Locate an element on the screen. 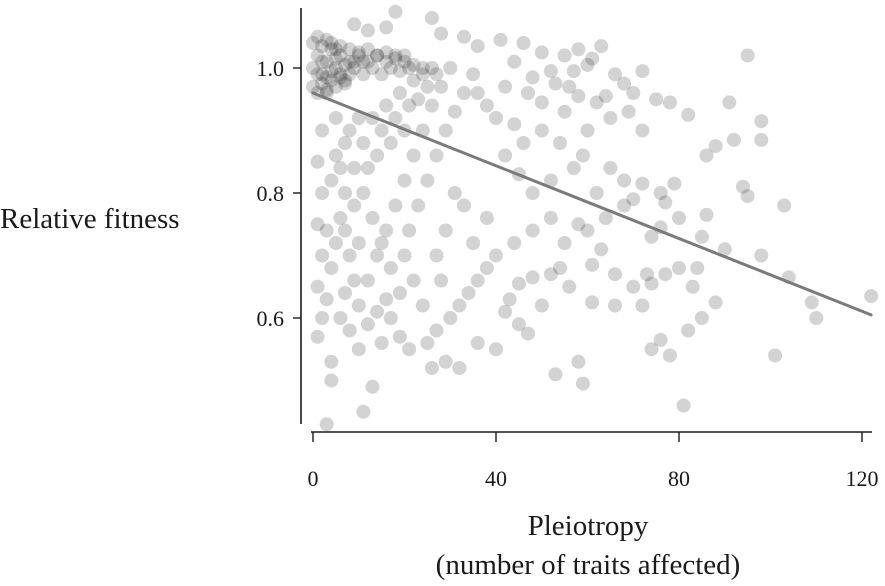 This screenshot has height=586, width=885. y-tick-label: 0.8 is located at coordinates (271, 193).